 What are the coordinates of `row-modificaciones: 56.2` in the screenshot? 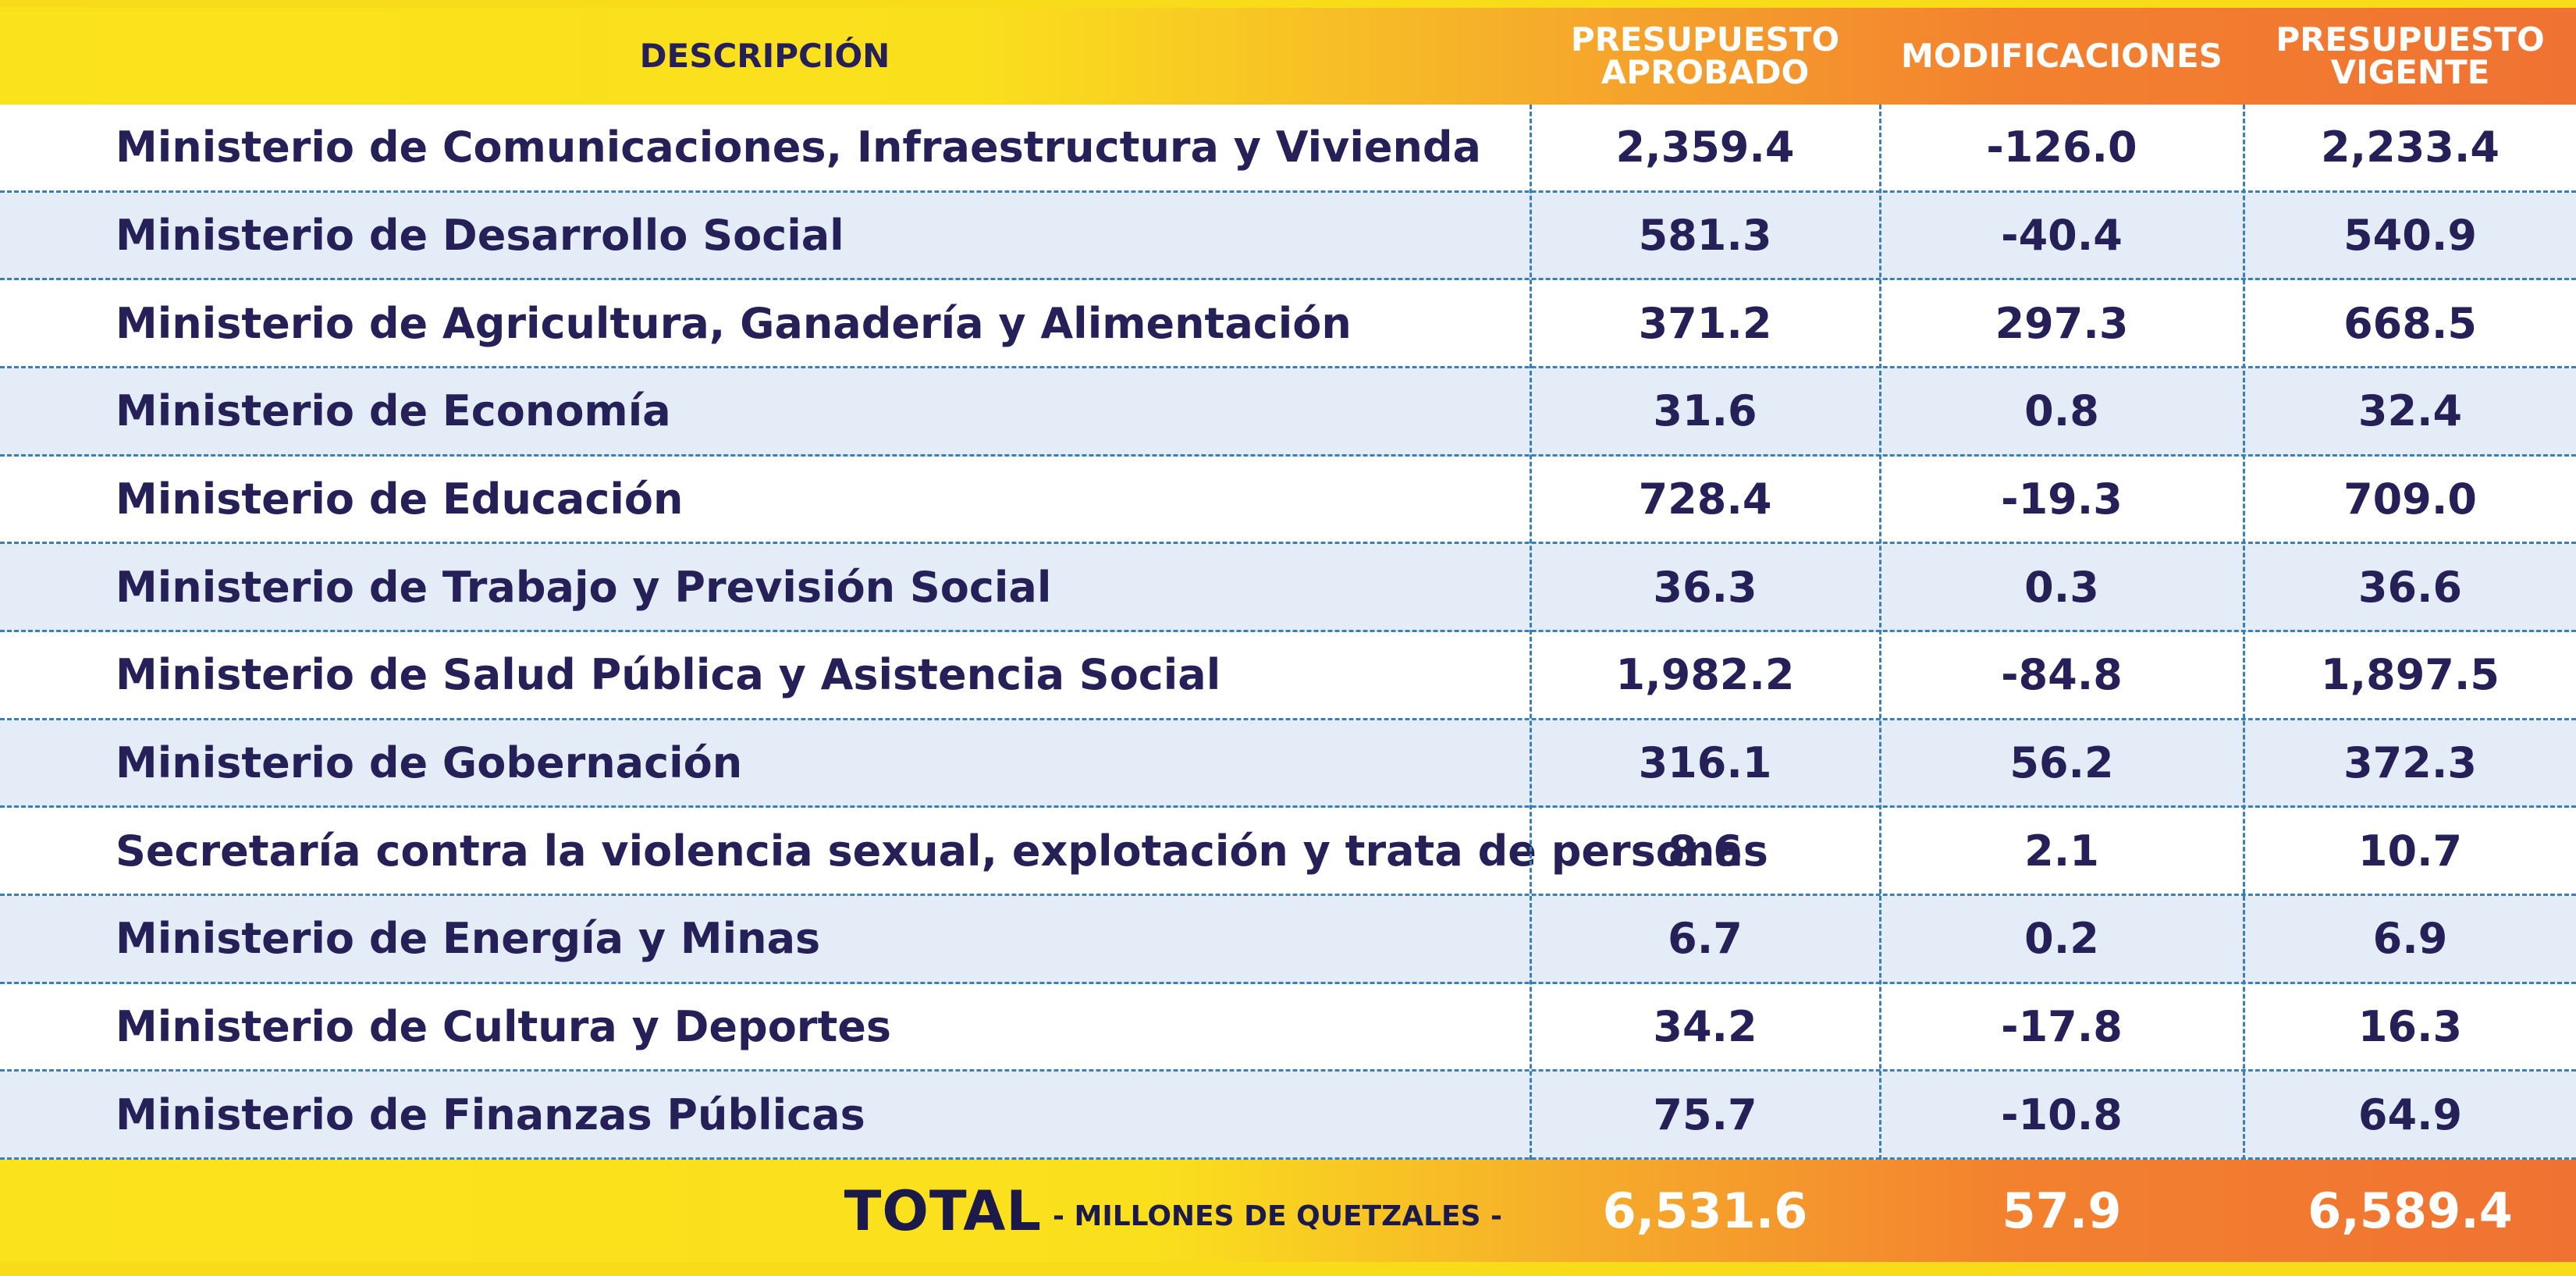 It's located at (2062, 762).